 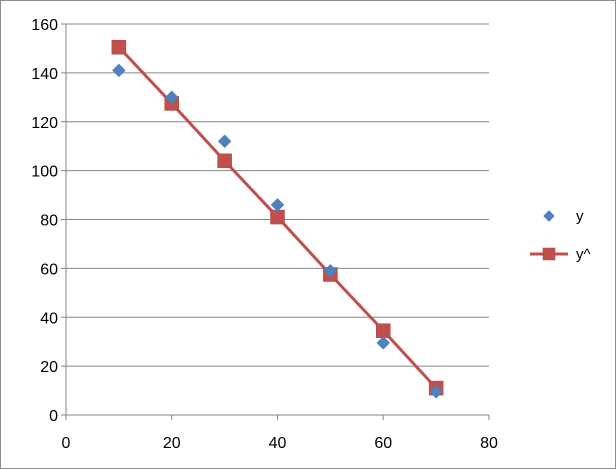 I want to click on x-tick-label-80: 80, so click(x=489, y=443).